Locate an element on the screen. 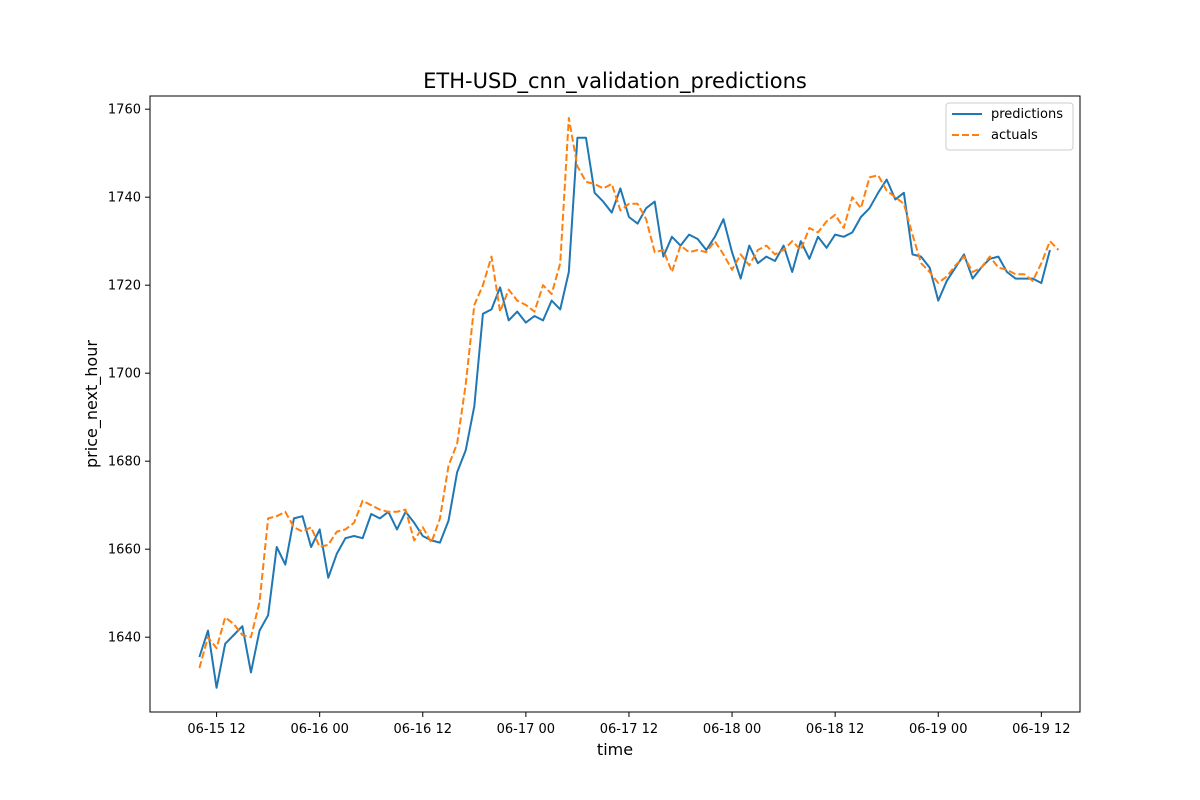  x-tick-label: 06-19 00 is located at coordinates (938, 729).